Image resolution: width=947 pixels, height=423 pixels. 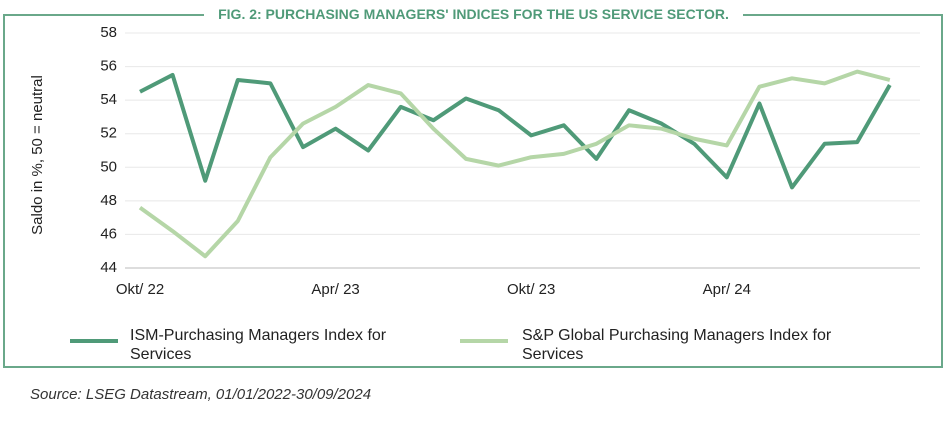 I want to click on y-tick-label: 54, so click(x=108, y=99).